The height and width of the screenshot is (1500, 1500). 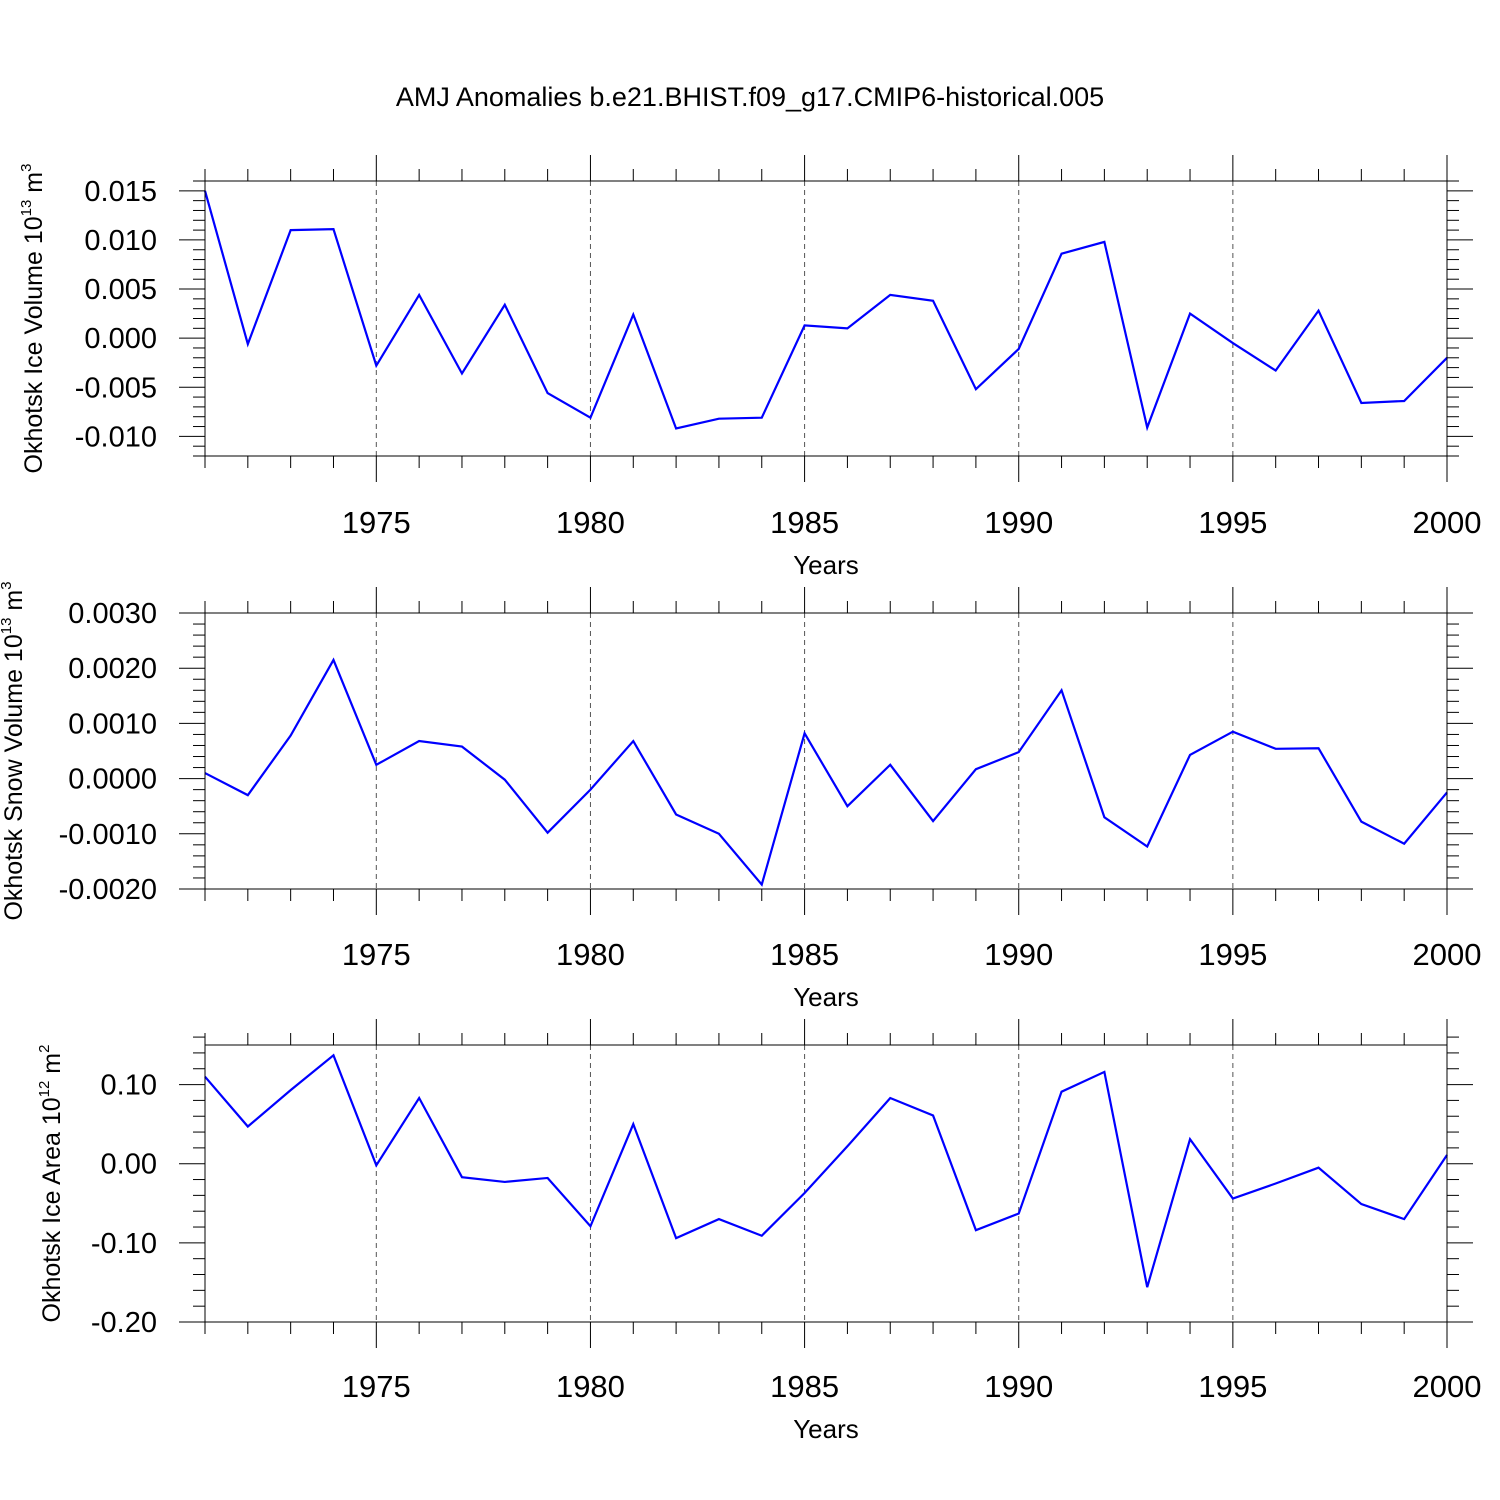 What do you see at coordinates (34, 344) in the screenshot?
I see `y-label-main: Okhotsk Ice Volume 10` at bounding box center [34, 344].